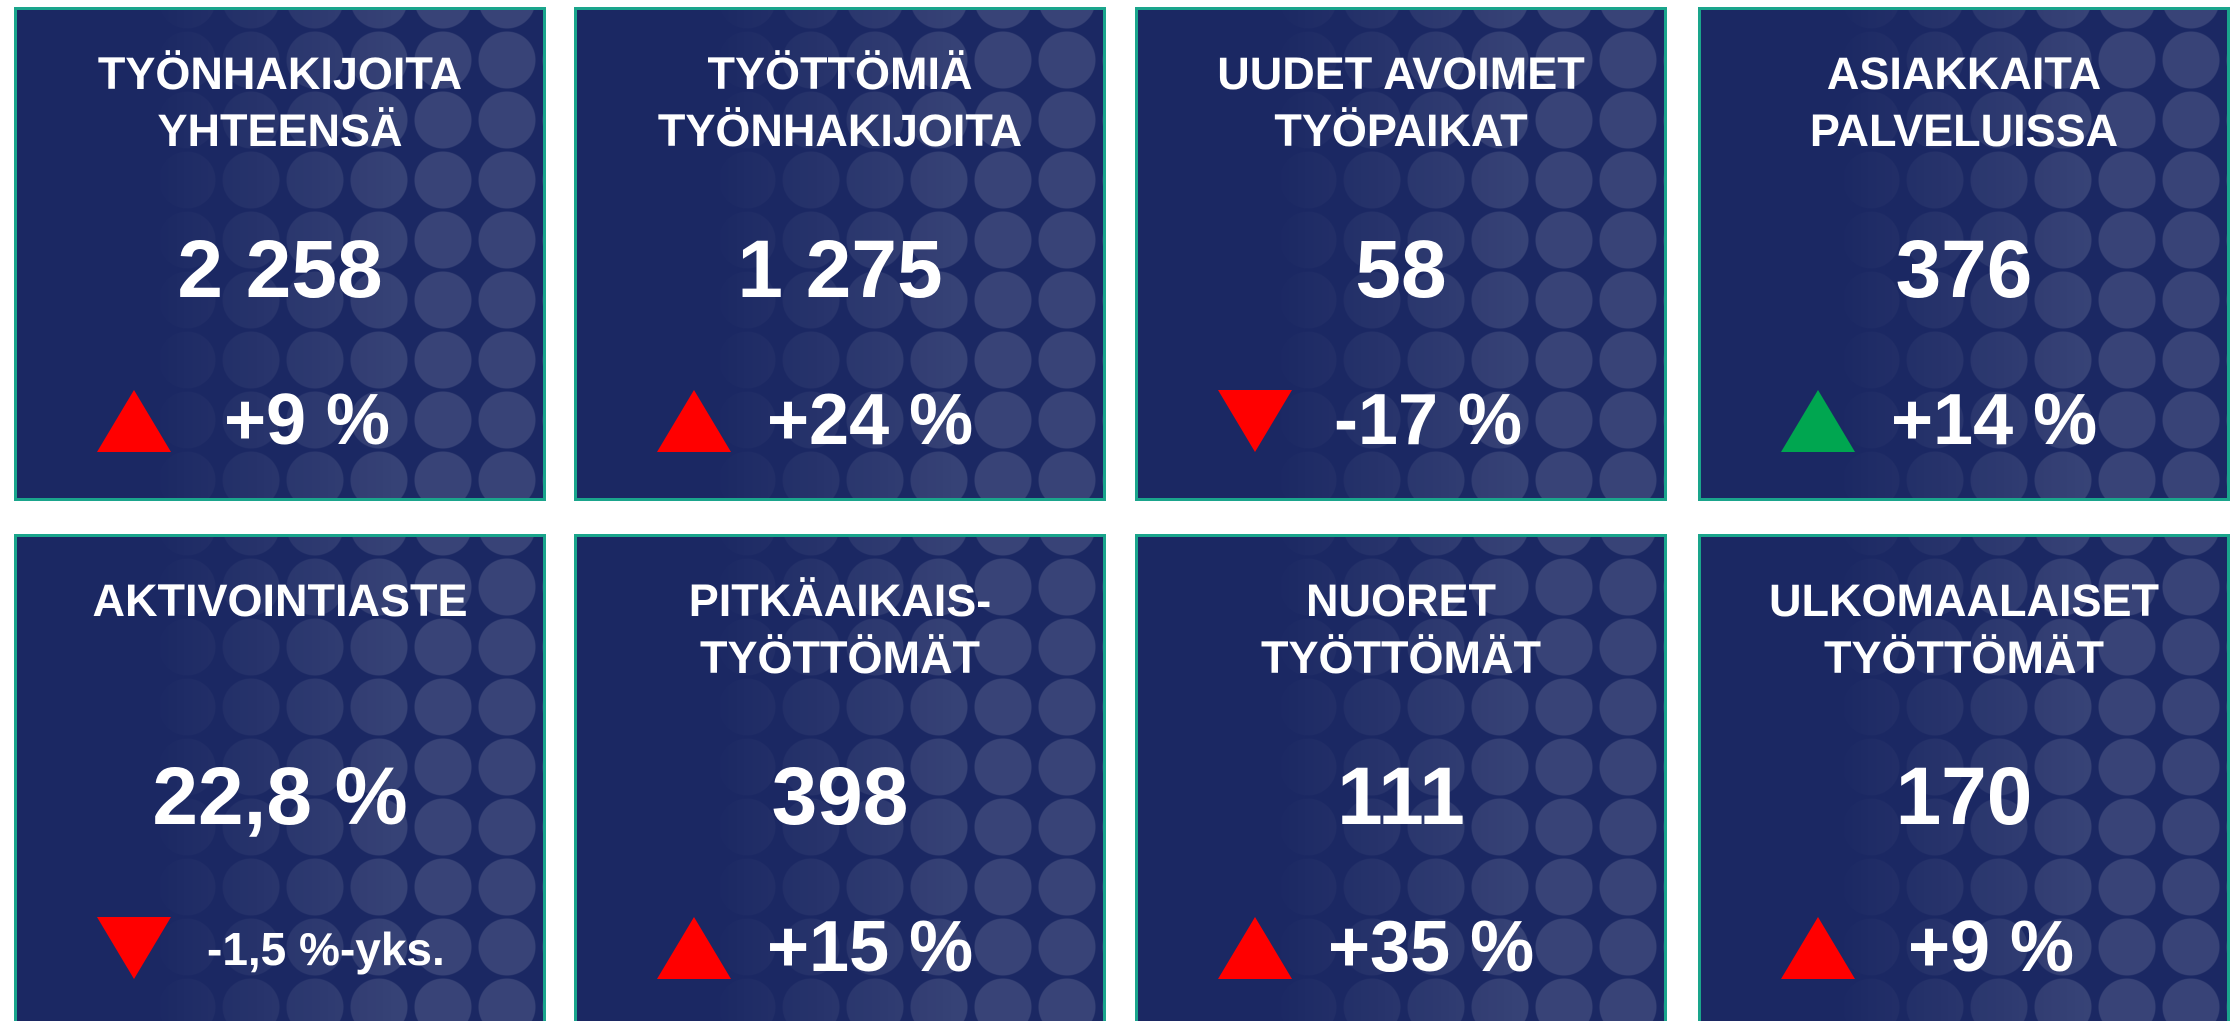 The height and width of the screenshot is (1021, 2234). Describe the element at coordinates (1964, 600) in the screenshot. I see `card-title: ULKOMAALAISET` at that location.